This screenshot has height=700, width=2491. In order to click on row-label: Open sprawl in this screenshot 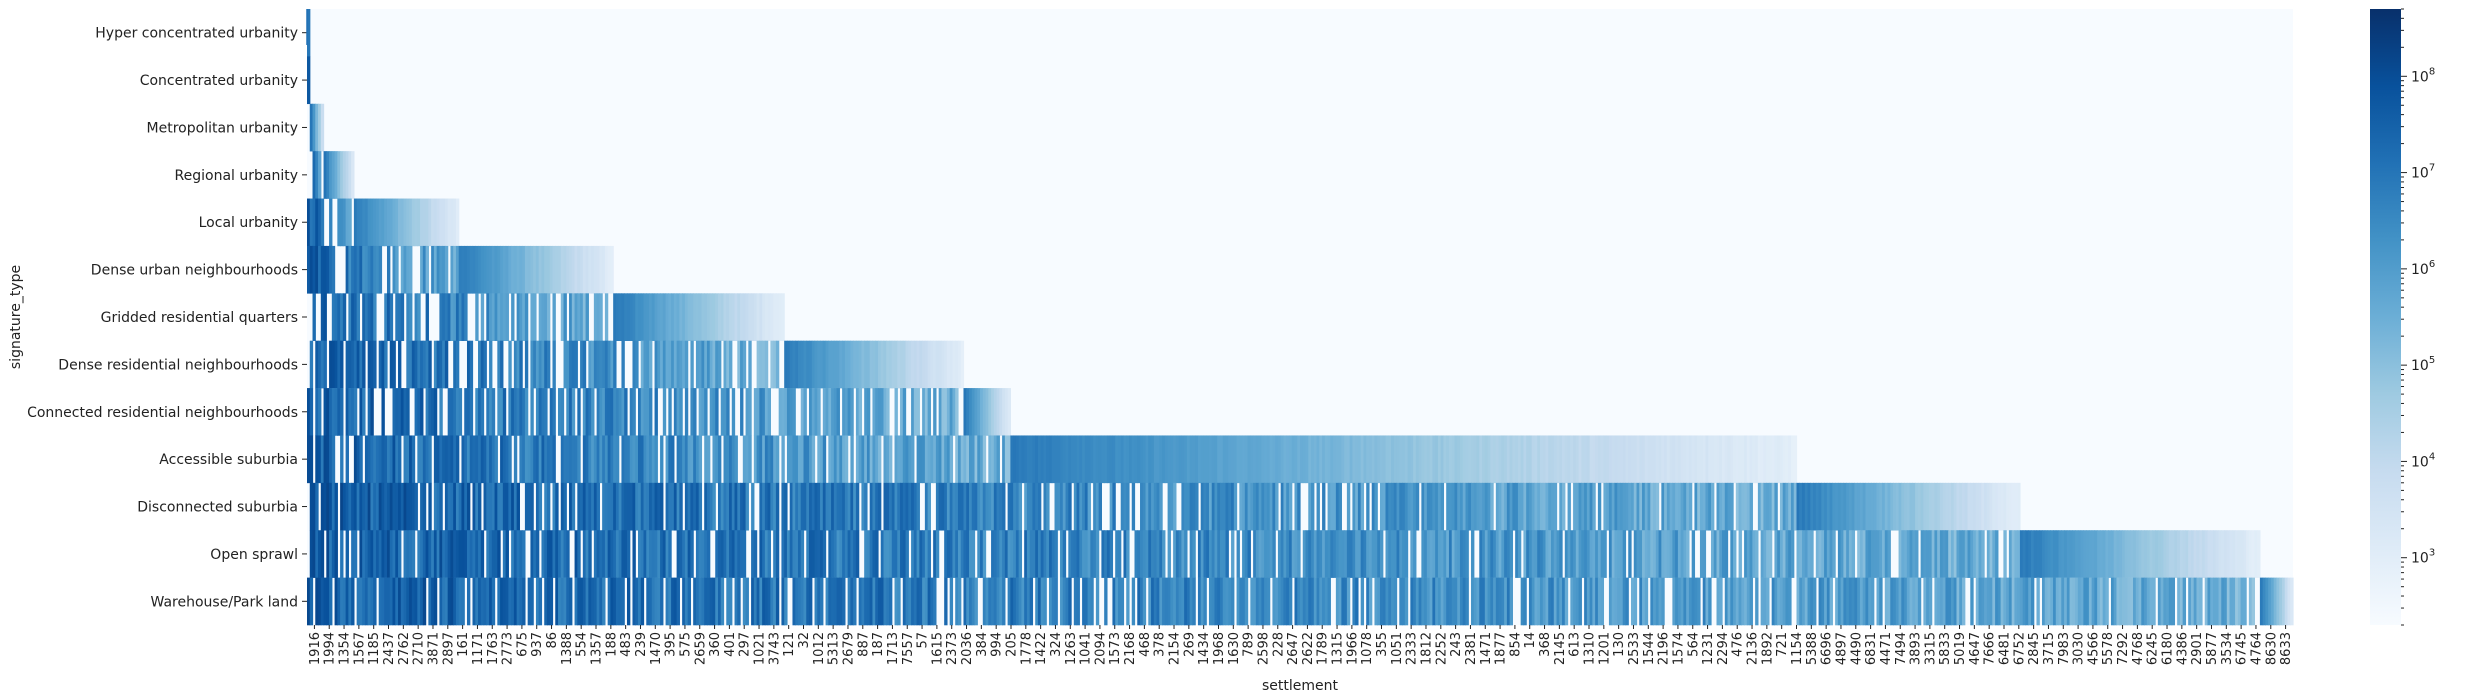, I will do `click(254, 555)`.